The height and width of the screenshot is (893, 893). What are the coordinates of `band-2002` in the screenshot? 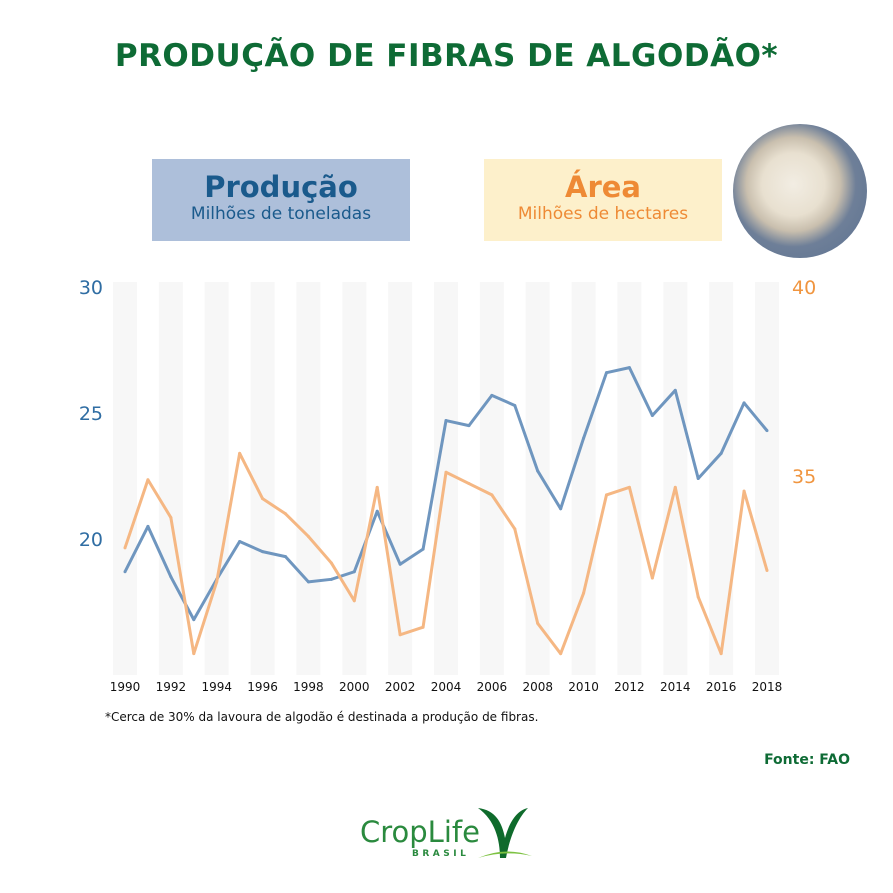 It's located at (400, 478).